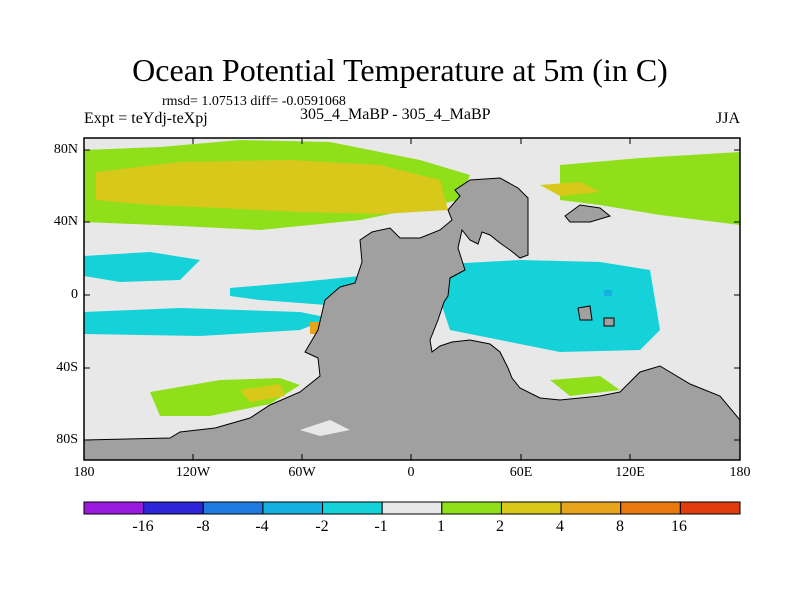 This screenshot has height=600, width=800. What do you see at coordinates (67, 367) in the screenshot?
I see `y-tick-label: 40S` at bounding box center [67, 367].